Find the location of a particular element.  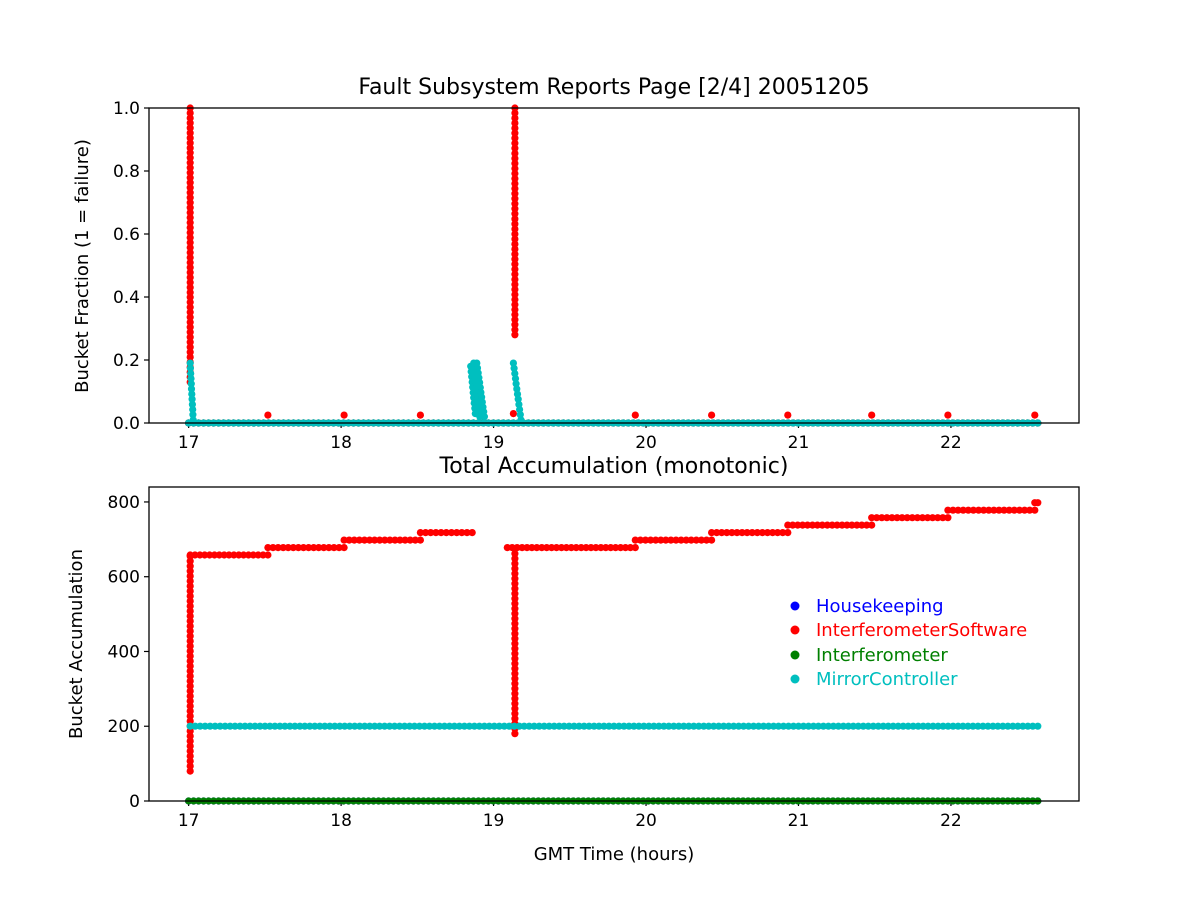

top-x-tick-label: 22 is located at coordinates (951, 443).